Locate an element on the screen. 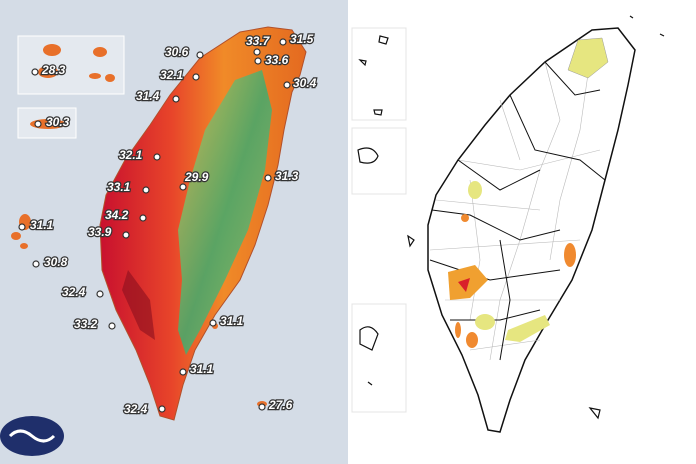 This screenshot has width=696, height=464. temp-label: 33.1 is located at coordinates (119, 187).